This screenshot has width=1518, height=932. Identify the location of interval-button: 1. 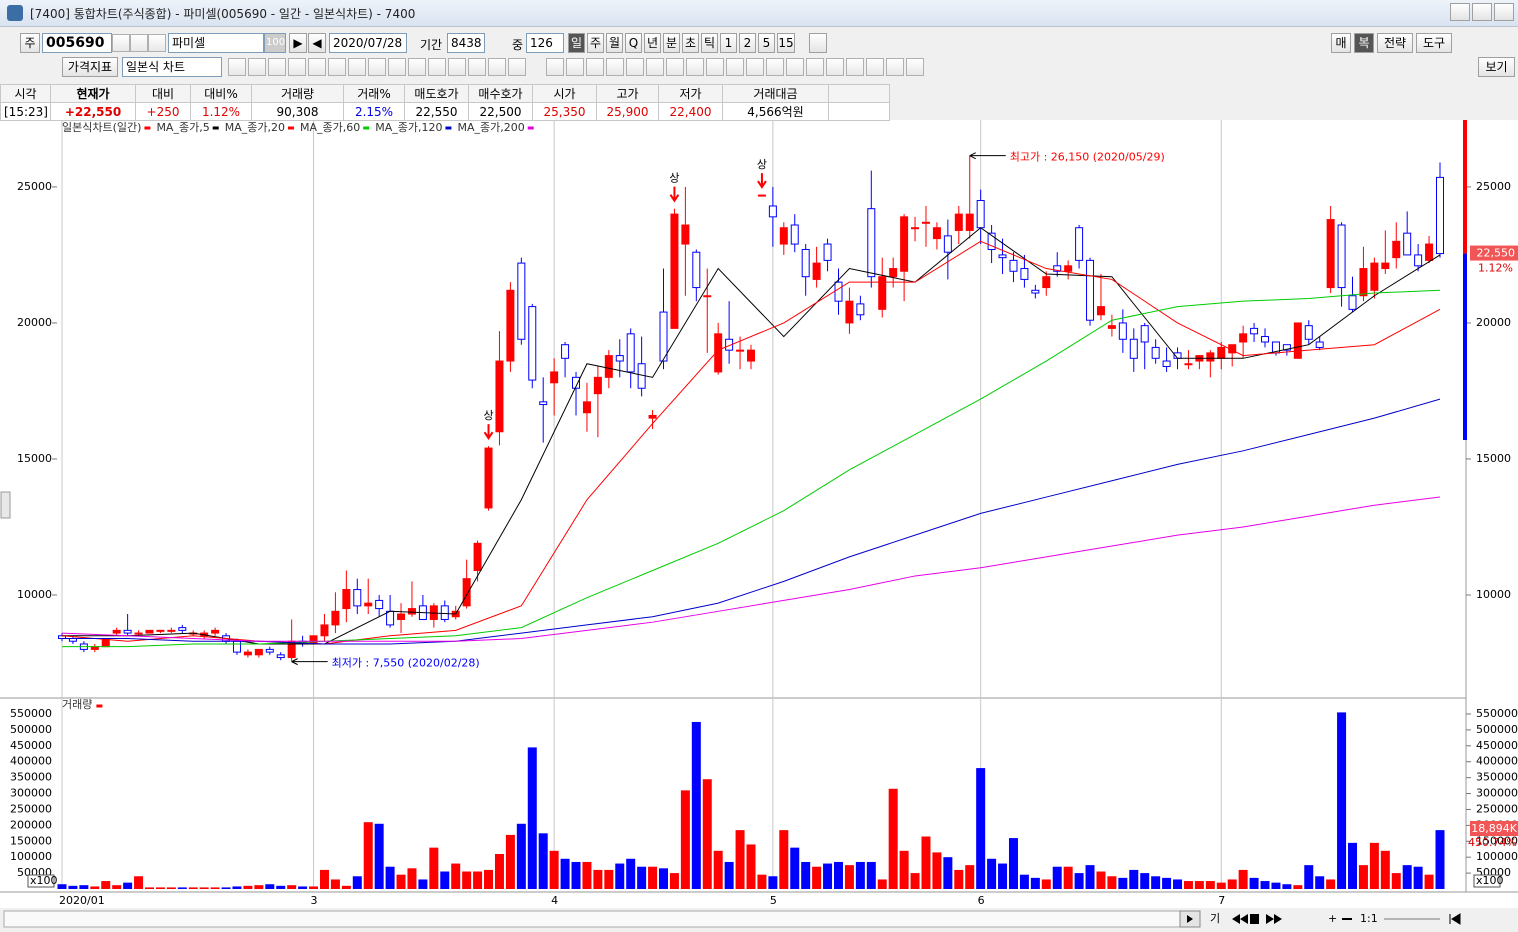
(728, 43).